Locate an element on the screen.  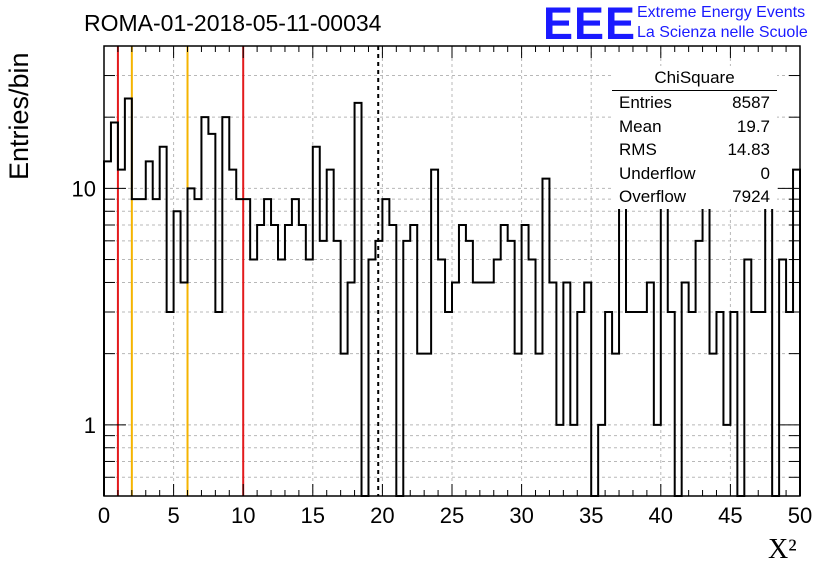
x-tick-label: 35 is located at coordinates (591, 515).